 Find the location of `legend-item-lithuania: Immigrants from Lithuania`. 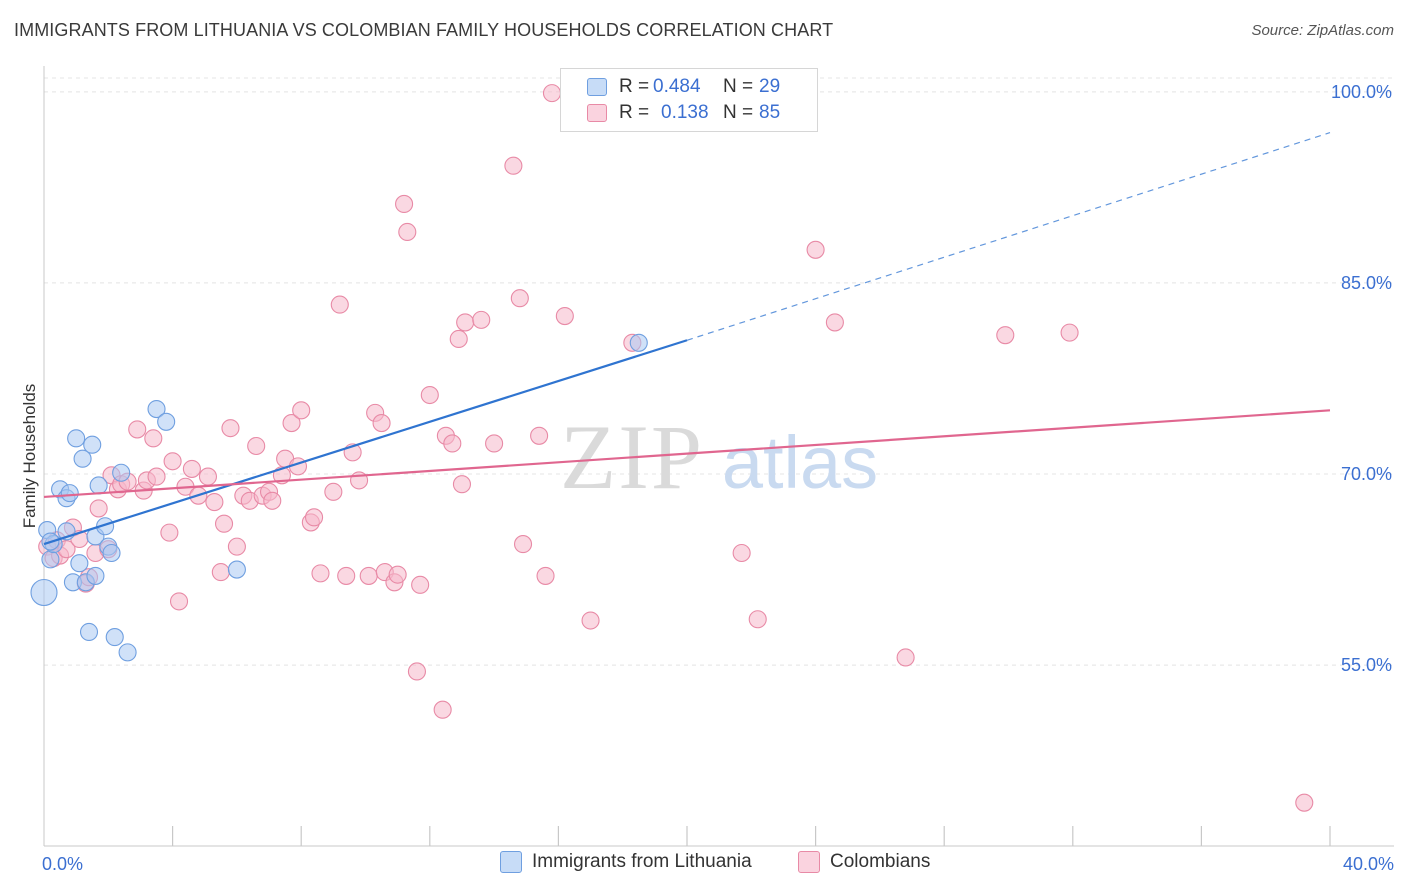

legend-item-lithuania: Immigrants from Lithuania is located at coordinates (626, 862).